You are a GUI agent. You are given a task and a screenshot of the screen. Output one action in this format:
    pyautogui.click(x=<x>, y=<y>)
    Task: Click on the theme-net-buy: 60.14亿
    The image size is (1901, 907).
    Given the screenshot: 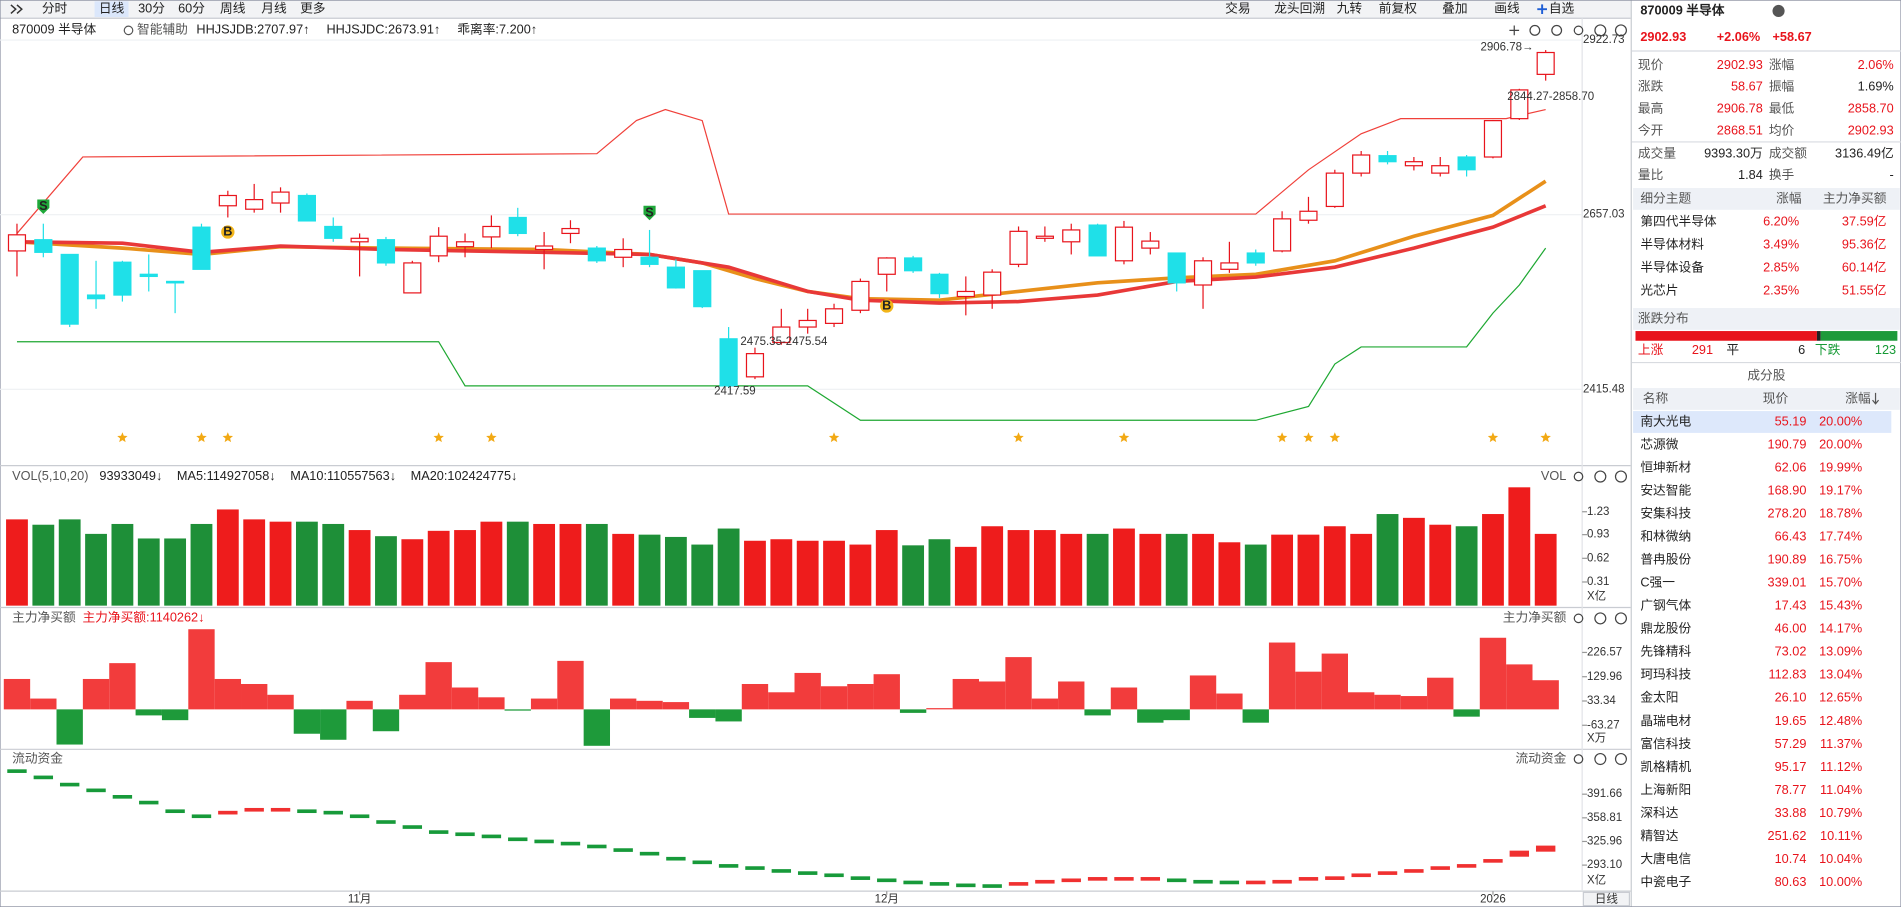 What is the action you would take?
    pyautogui.click(x=1864, y=266)
    